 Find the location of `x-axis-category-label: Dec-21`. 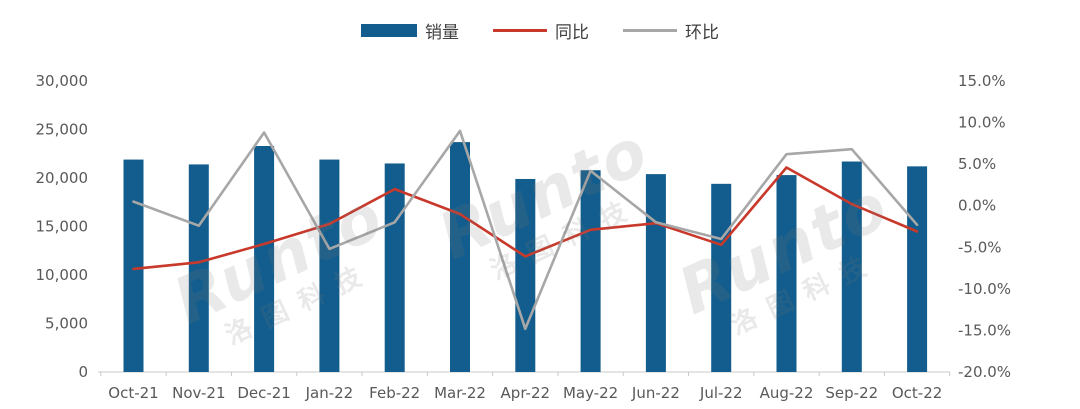

x-axis-category-label: Dec-21 is located at coordinates (264, 393).